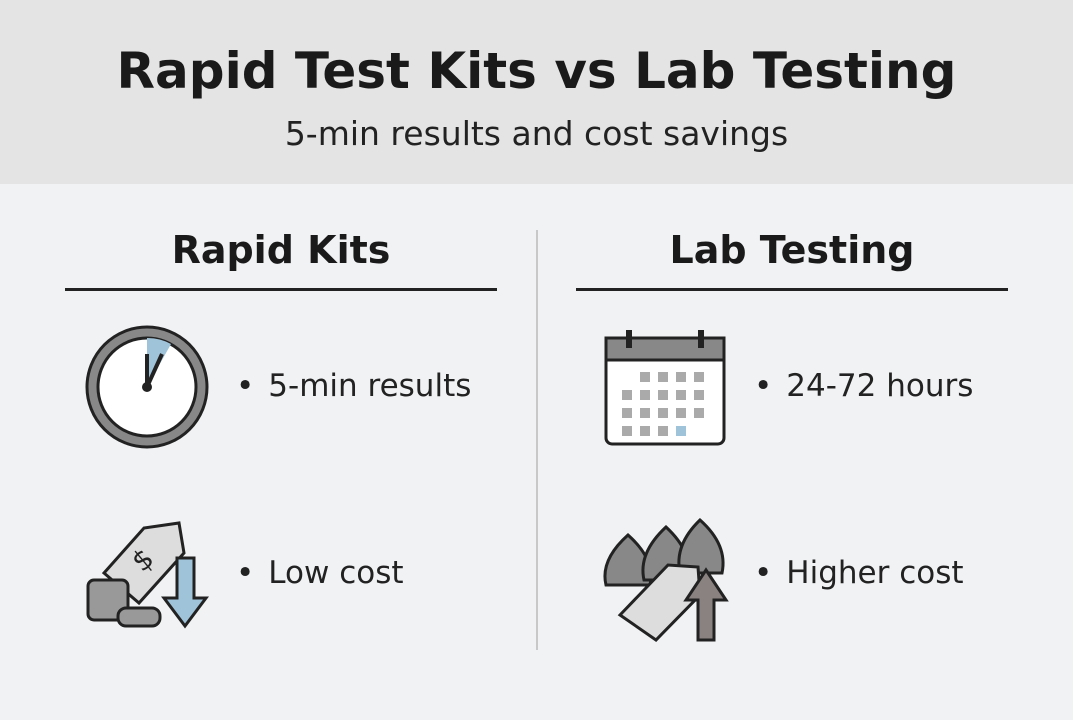 The image size is (1073, 720). What do you see at coordinates (858, 573) in the screenshot?
I see `item: Higher cost` at bounding box center [858, 573].